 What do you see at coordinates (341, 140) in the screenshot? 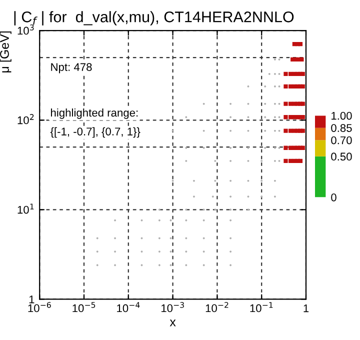
I see `color-bar-label: 0.70` at bounding box center [341, 140].